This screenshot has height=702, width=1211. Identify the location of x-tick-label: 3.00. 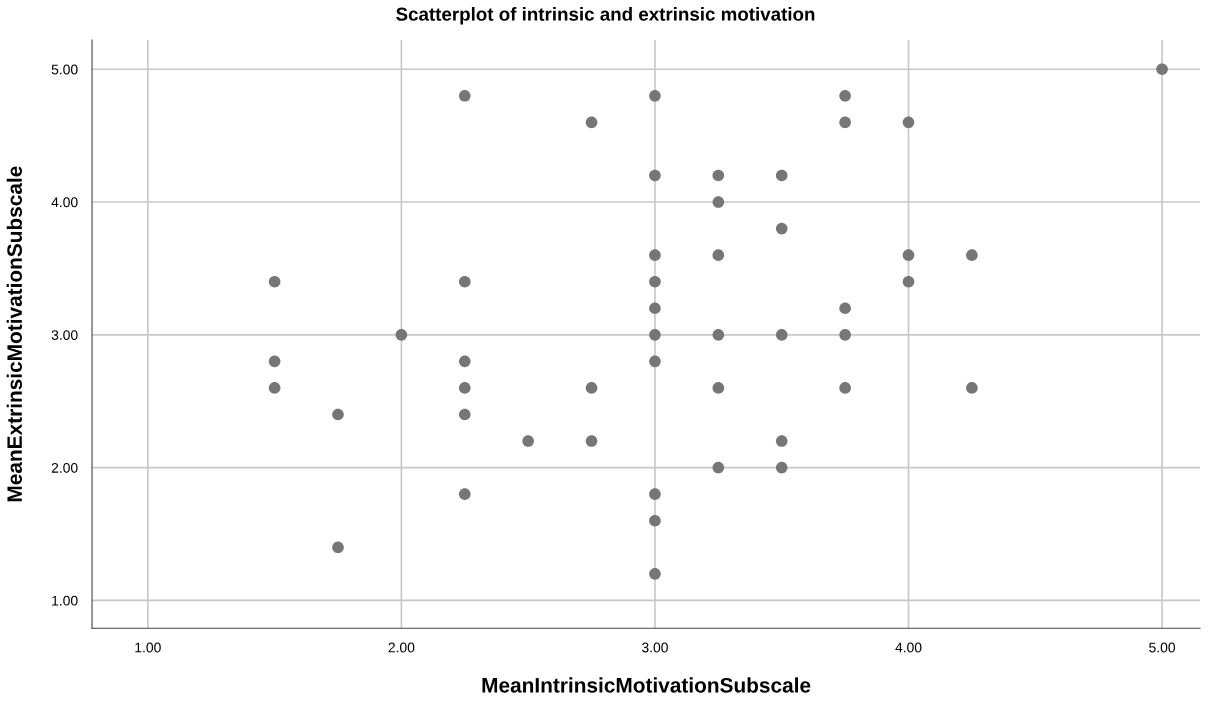
(654, 647).